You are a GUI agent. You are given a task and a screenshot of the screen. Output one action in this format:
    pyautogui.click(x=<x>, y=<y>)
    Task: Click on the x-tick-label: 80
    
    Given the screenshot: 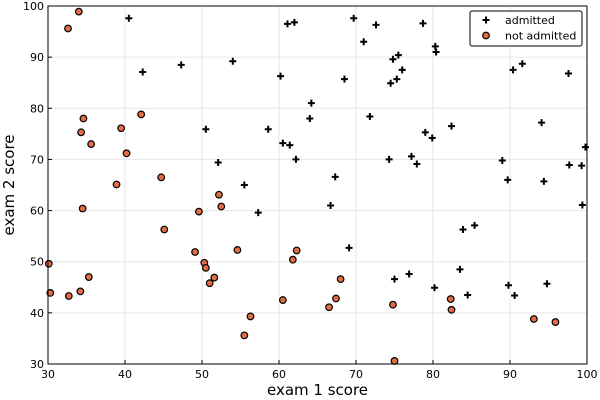 What is the action you would take?
    pyautogui.click(x=433, y=374)
    